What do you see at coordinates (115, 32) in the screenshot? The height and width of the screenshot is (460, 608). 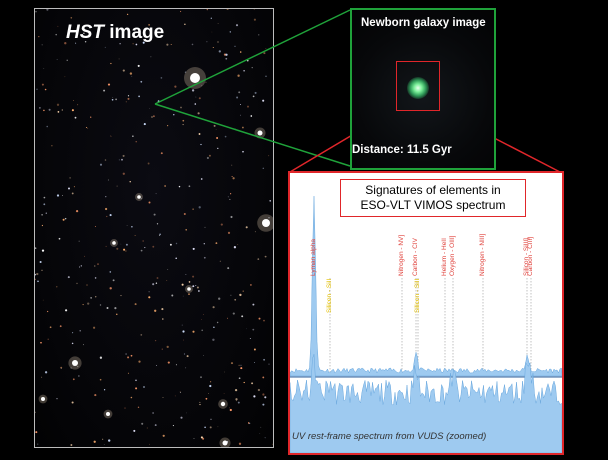 I see `hst-title: HST image` at bounding box center [115, 32].